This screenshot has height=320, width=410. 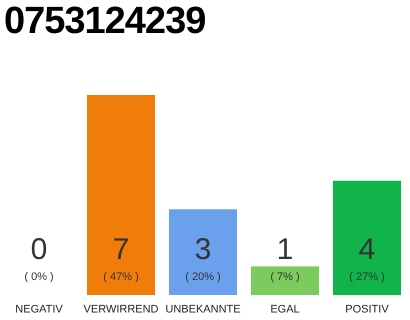 I want to click on x-tick-label: POSITIV, so click(x=367, y=310).